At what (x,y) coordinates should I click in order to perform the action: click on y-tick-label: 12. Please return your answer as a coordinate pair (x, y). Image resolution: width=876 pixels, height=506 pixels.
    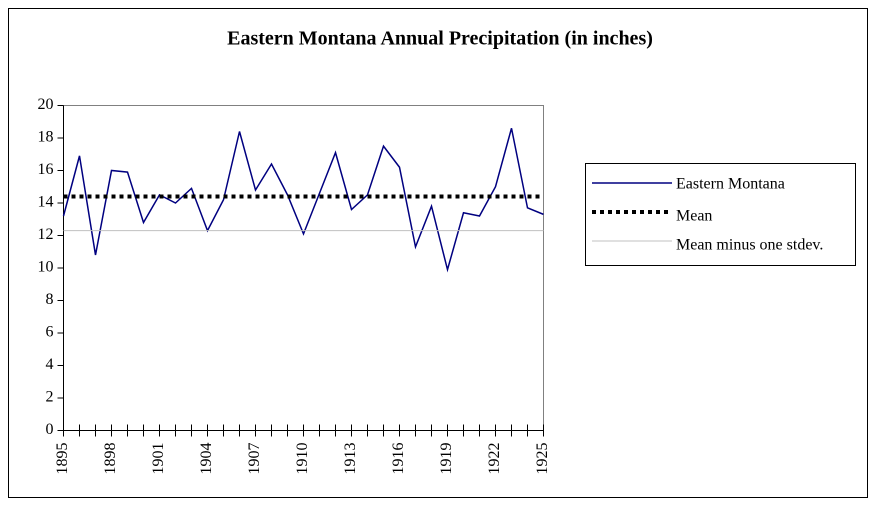
    Looking at the image, I should click on (46, 234).